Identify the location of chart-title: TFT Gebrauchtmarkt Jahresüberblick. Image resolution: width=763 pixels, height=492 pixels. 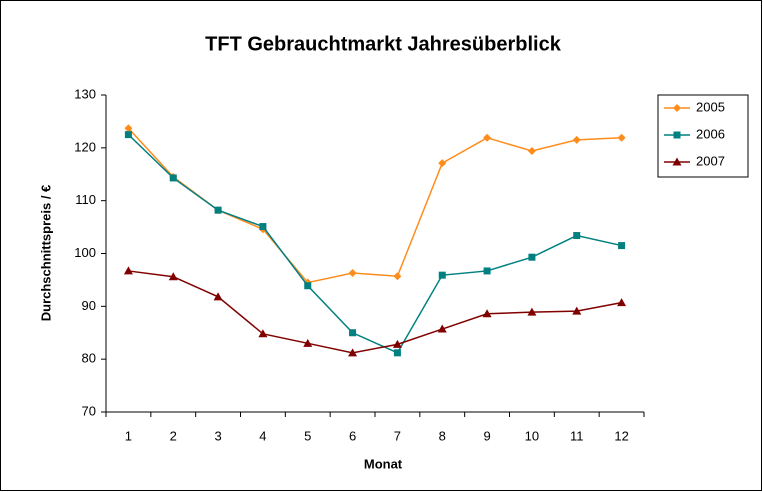
(383, 44).